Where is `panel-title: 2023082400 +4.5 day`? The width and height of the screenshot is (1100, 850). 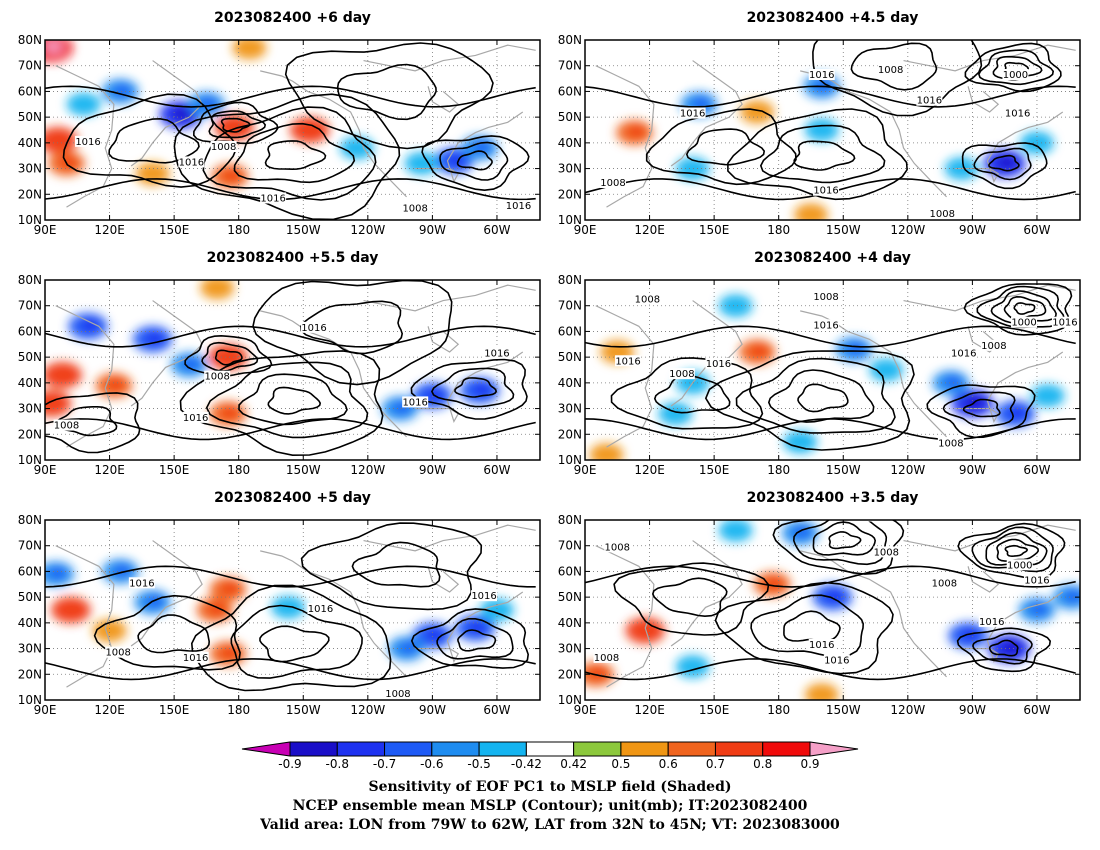
panel-title: 2023082400 +4.5 day is located at coordinates (833, 18).